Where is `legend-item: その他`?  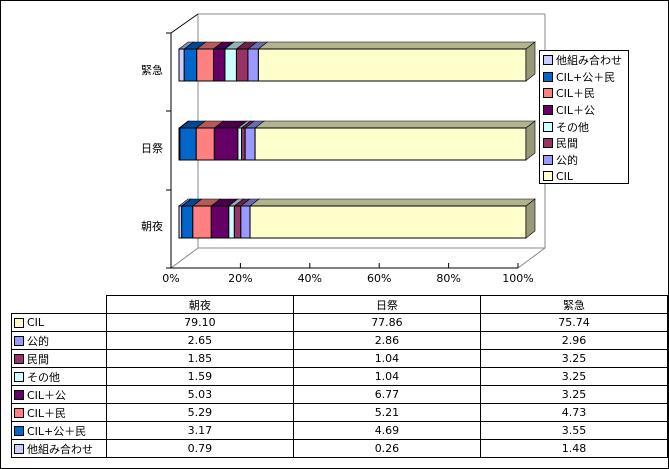
legend-item: その他 is located at coordinates (584, 126).